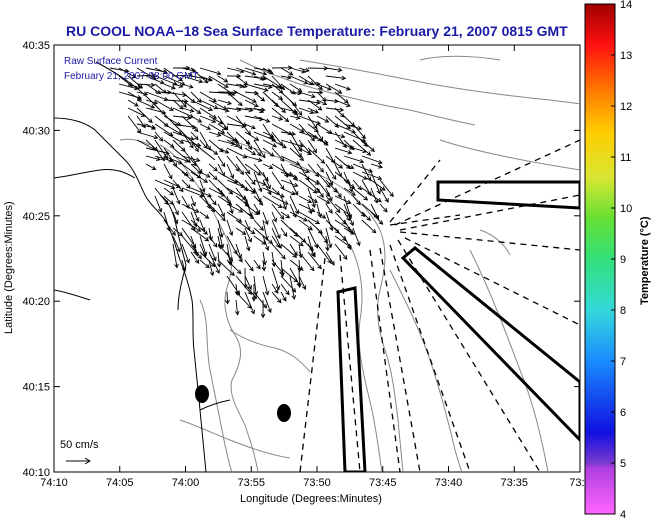 The width and height of the screenshot is (651, 519). Describe the element at coordinates (9, 267) in the screenshot. I see `y-axis-label: Latitude (Degrees:Minutes)` at that location.